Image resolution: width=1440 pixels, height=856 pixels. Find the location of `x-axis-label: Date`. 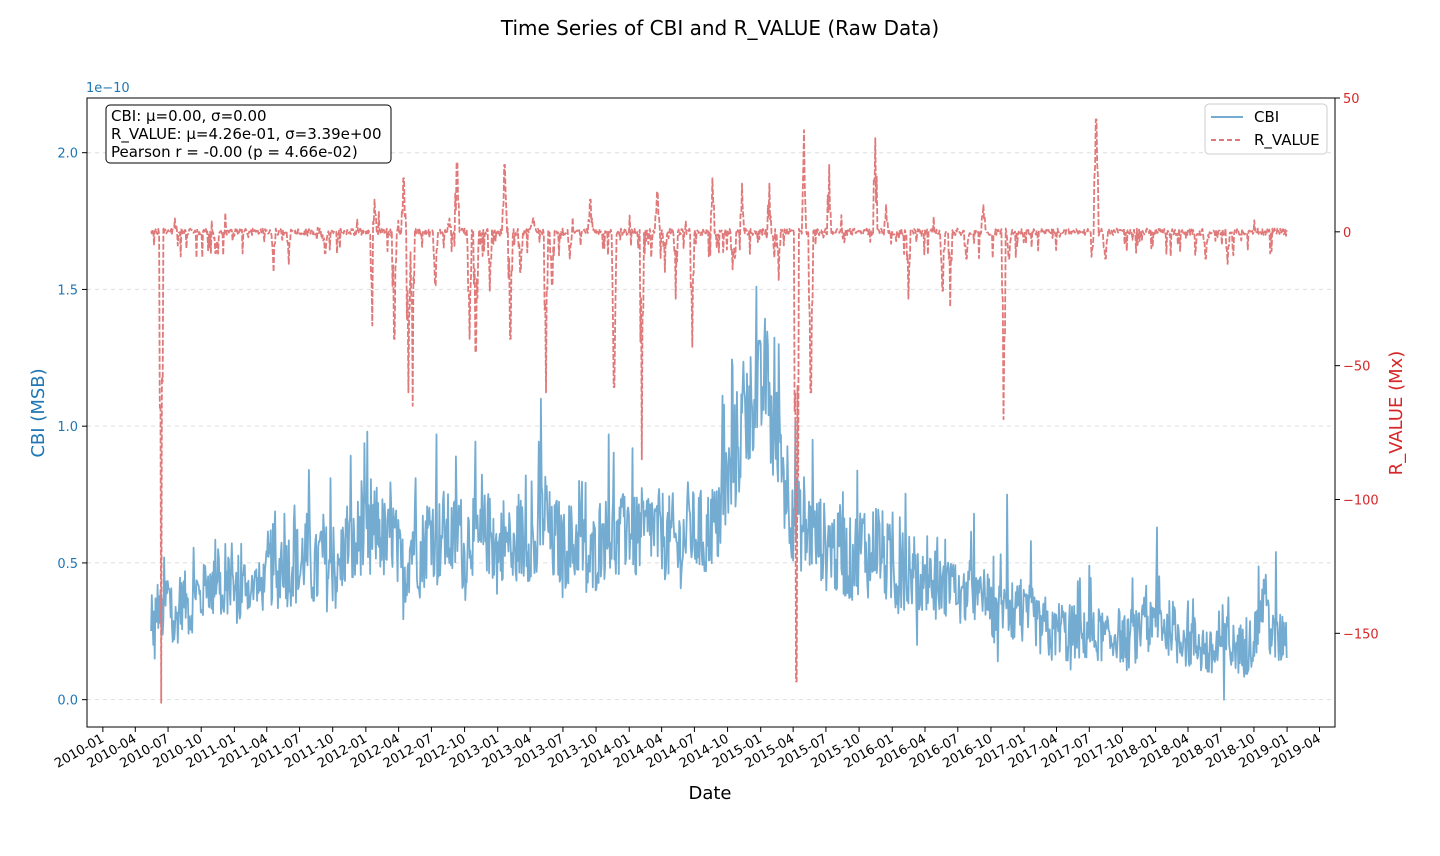

x-axis-label: Date is located at coordinates (709, 793).